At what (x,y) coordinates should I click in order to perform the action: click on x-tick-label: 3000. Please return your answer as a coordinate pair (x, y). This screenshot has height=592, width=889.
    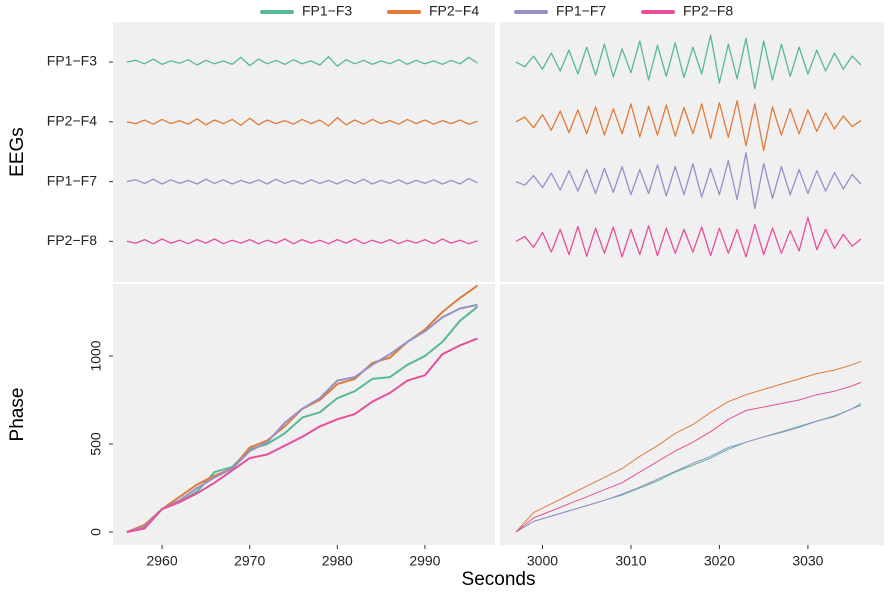
    Looking at the image, I should click on (542, 561).